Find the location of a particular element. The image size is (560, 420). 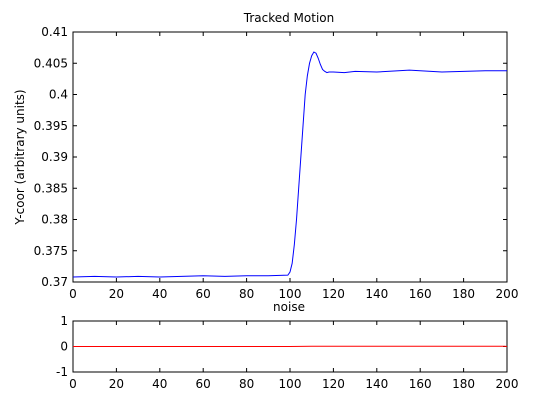

noise-x-ticks: 0 20 40 60 80 100 120 140 160 180 200 is located at coordinates (293, 356).